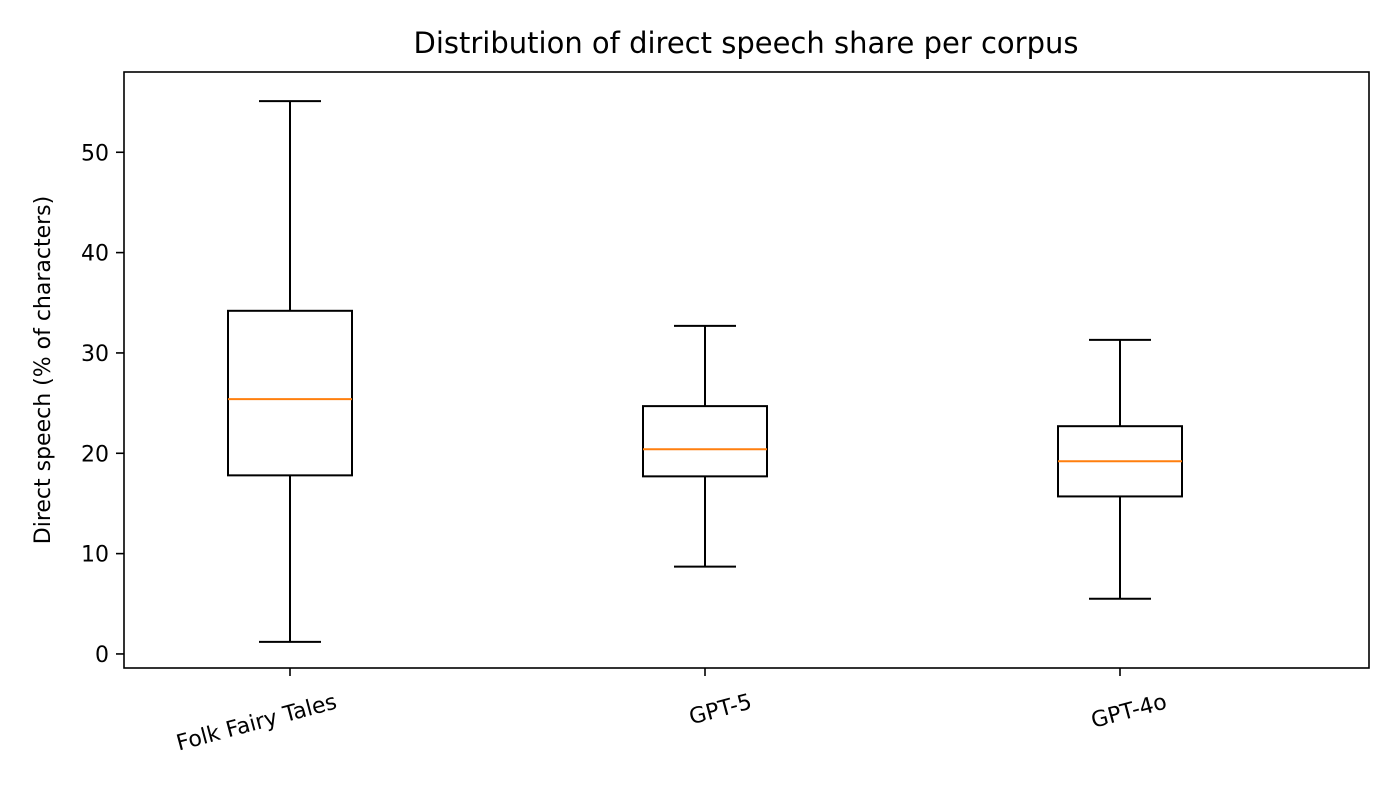 The image size is (1400, 804). I want to click on y-tick-label: 0, so click(102, 655).